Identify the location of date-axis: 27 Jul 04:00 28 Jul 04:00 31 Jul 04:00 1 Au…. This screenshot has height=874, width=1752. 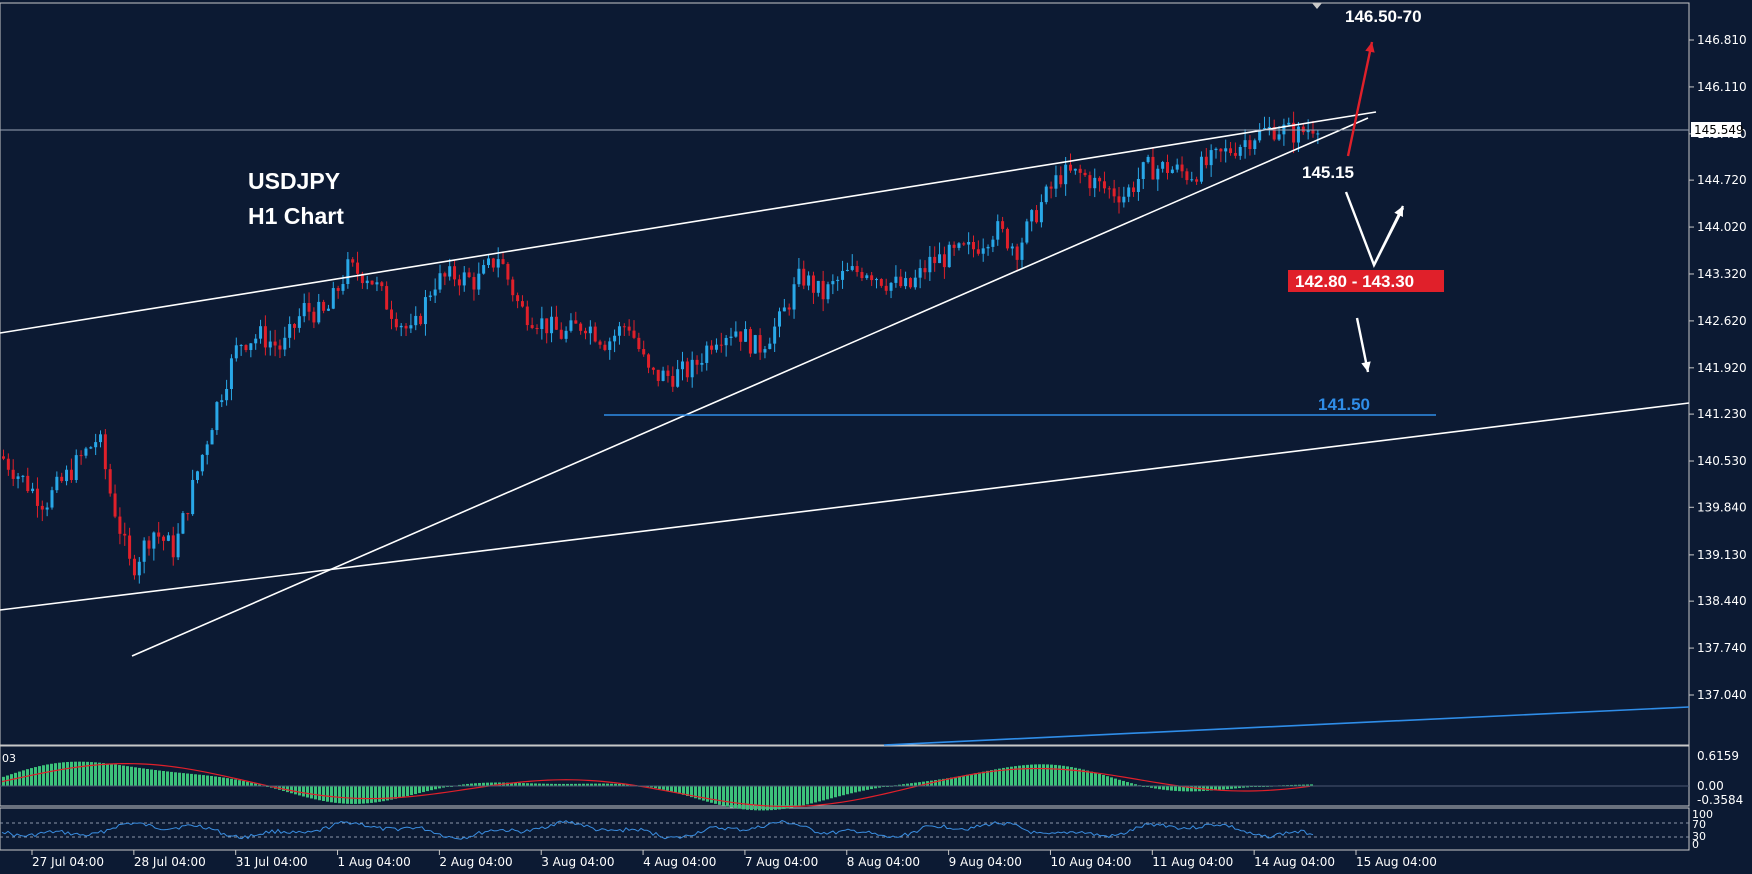
(734, 859).